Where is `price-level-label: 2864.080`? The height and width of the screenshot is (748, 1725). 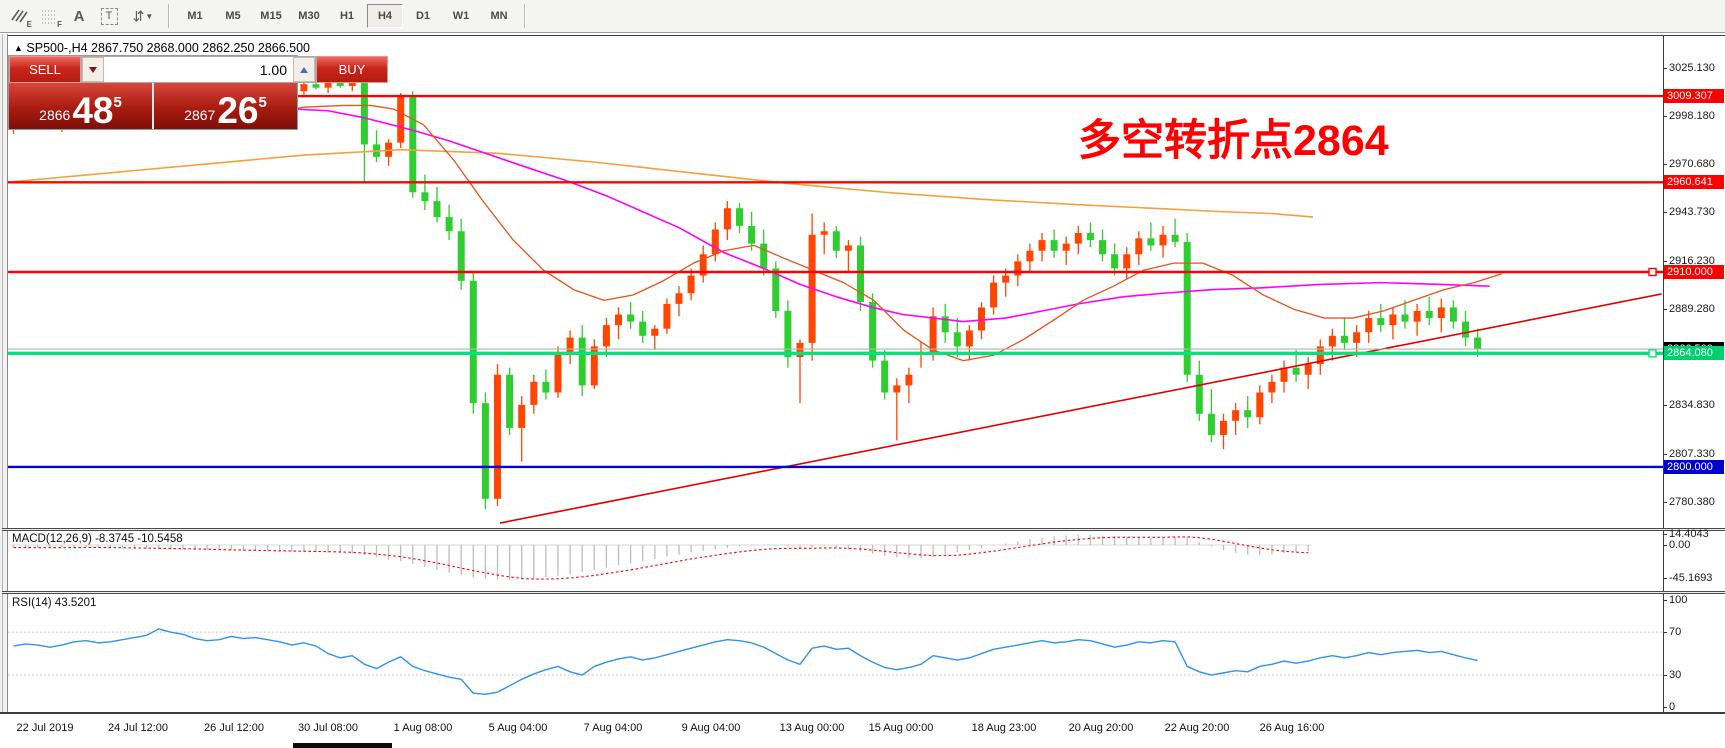
price-level-label: 2864.080 is located at coordinates (1694, 353).